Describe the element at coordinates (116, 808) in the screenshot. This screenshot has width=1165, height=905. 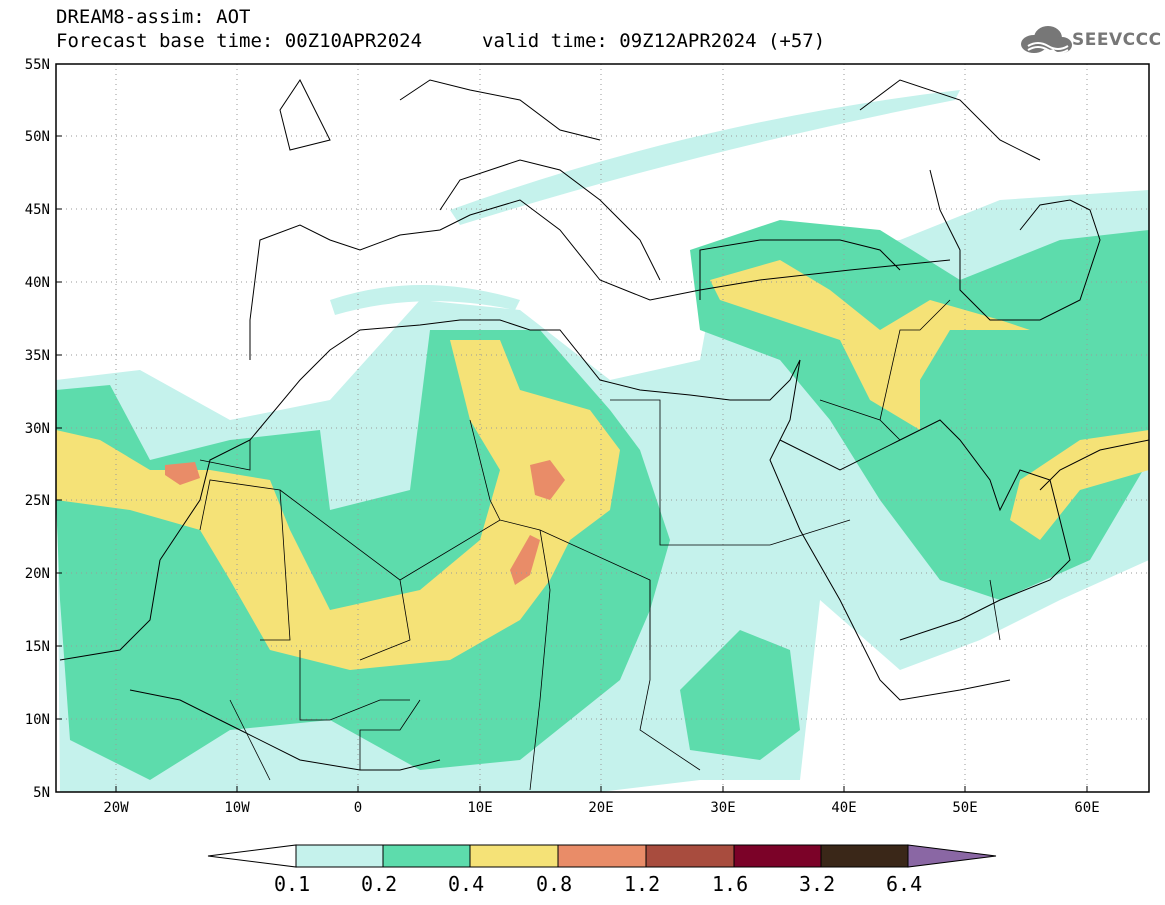
I see `lon-label: 20W` at that location.